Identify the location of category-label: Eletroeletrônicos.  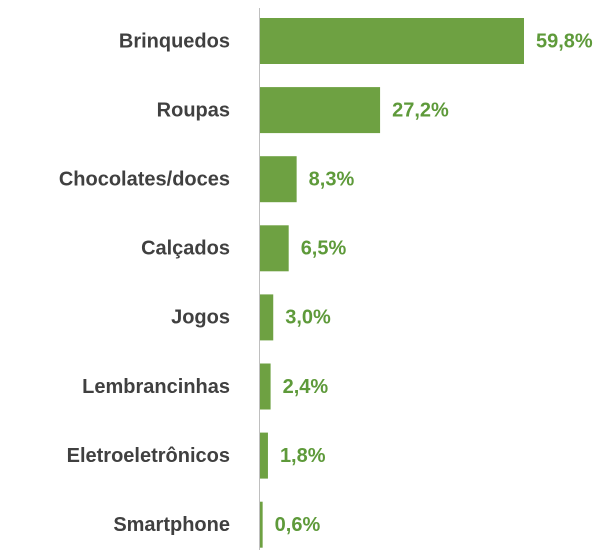
(148, 456).